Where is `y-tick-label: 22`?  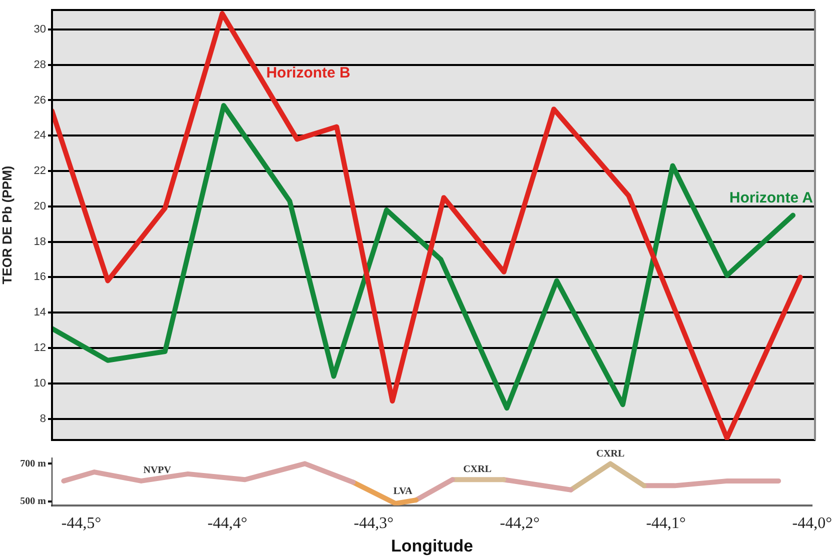 y-tick-label: 22 is located at coordinates (40, 171).